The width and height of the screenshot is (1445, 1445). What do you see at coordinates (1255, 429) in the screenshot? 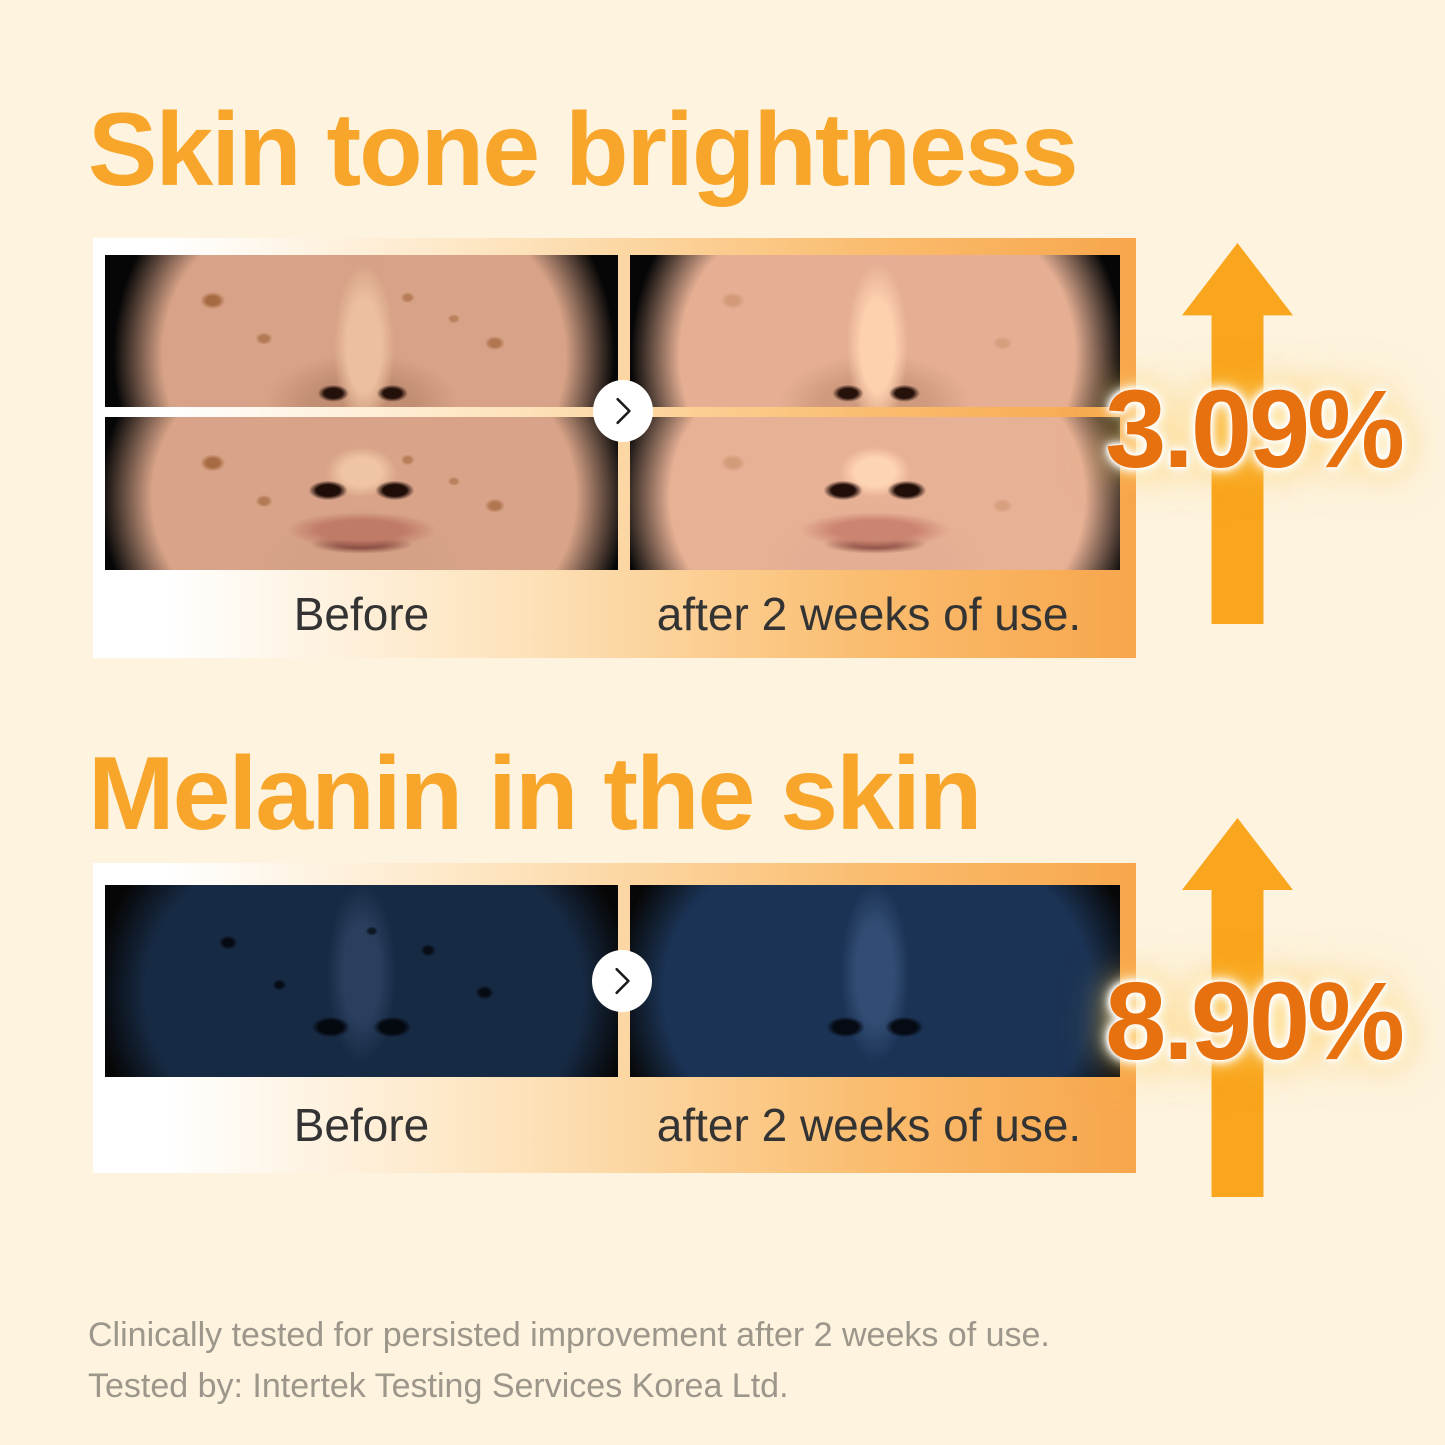
I see `improvement-value-skin-tone: 3.09%` at bounding box center [1255, 429].